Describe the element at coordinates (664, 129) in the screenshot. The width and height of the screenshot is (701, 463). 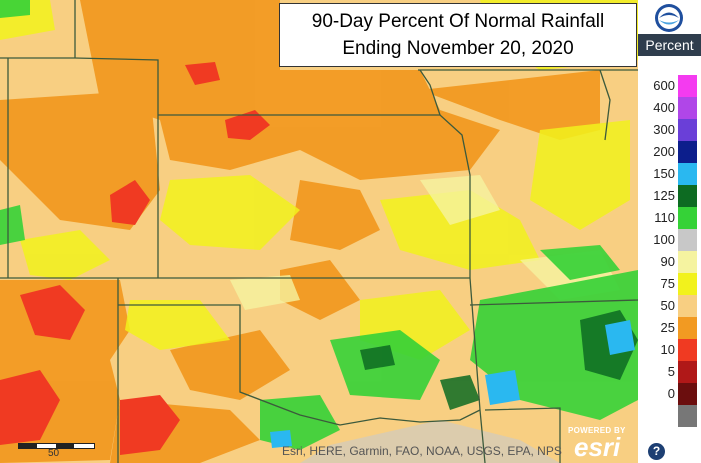
I see `legend-item-label: 300` at that location.